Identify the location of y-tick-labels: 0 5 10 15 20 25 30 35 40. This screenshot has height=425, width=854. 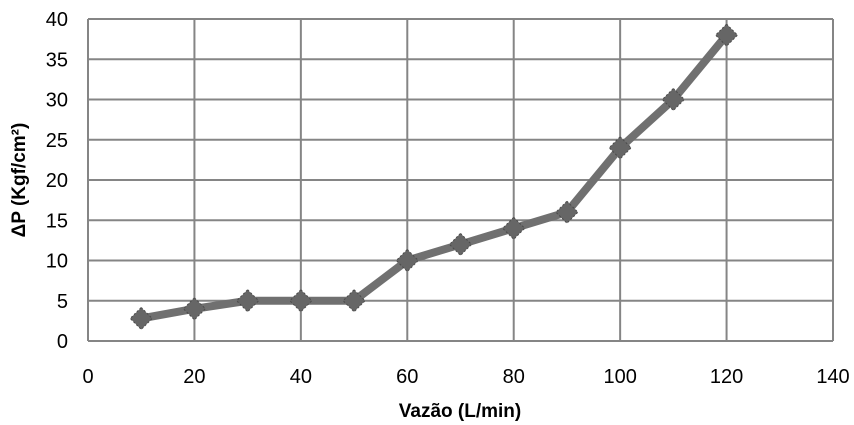
(57, 181).